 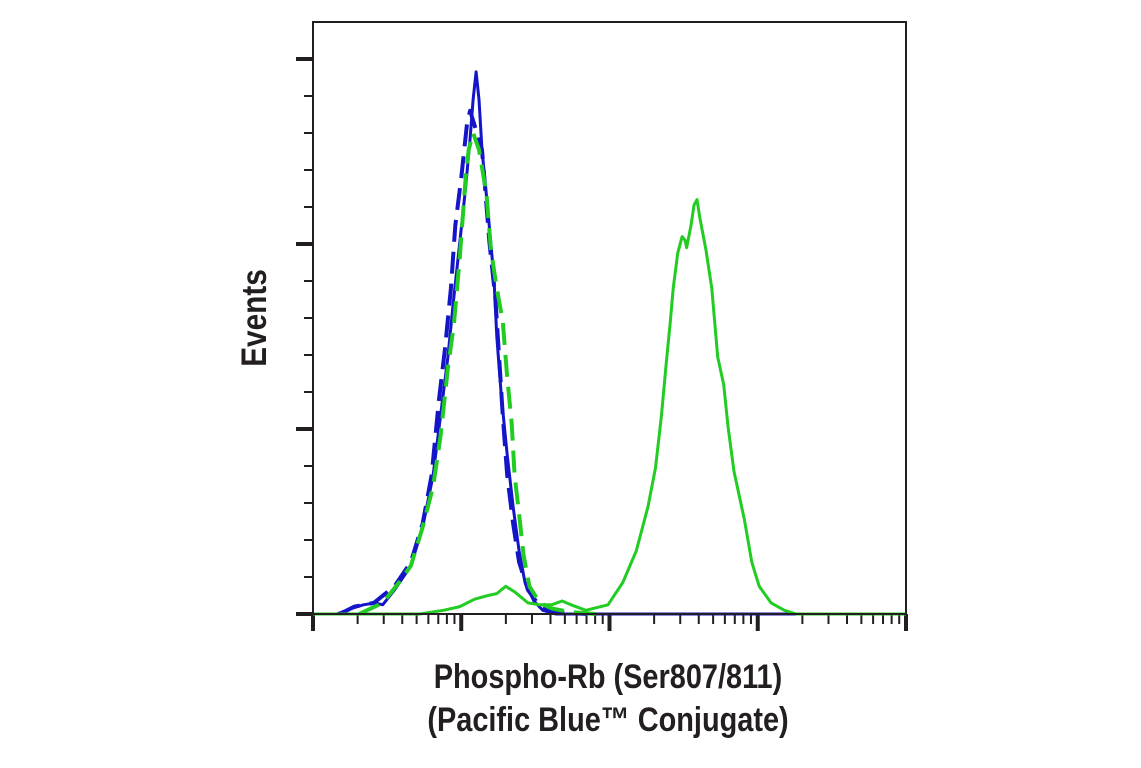 I want to click on y-axis-label: Events, so click(x=254, y=318).